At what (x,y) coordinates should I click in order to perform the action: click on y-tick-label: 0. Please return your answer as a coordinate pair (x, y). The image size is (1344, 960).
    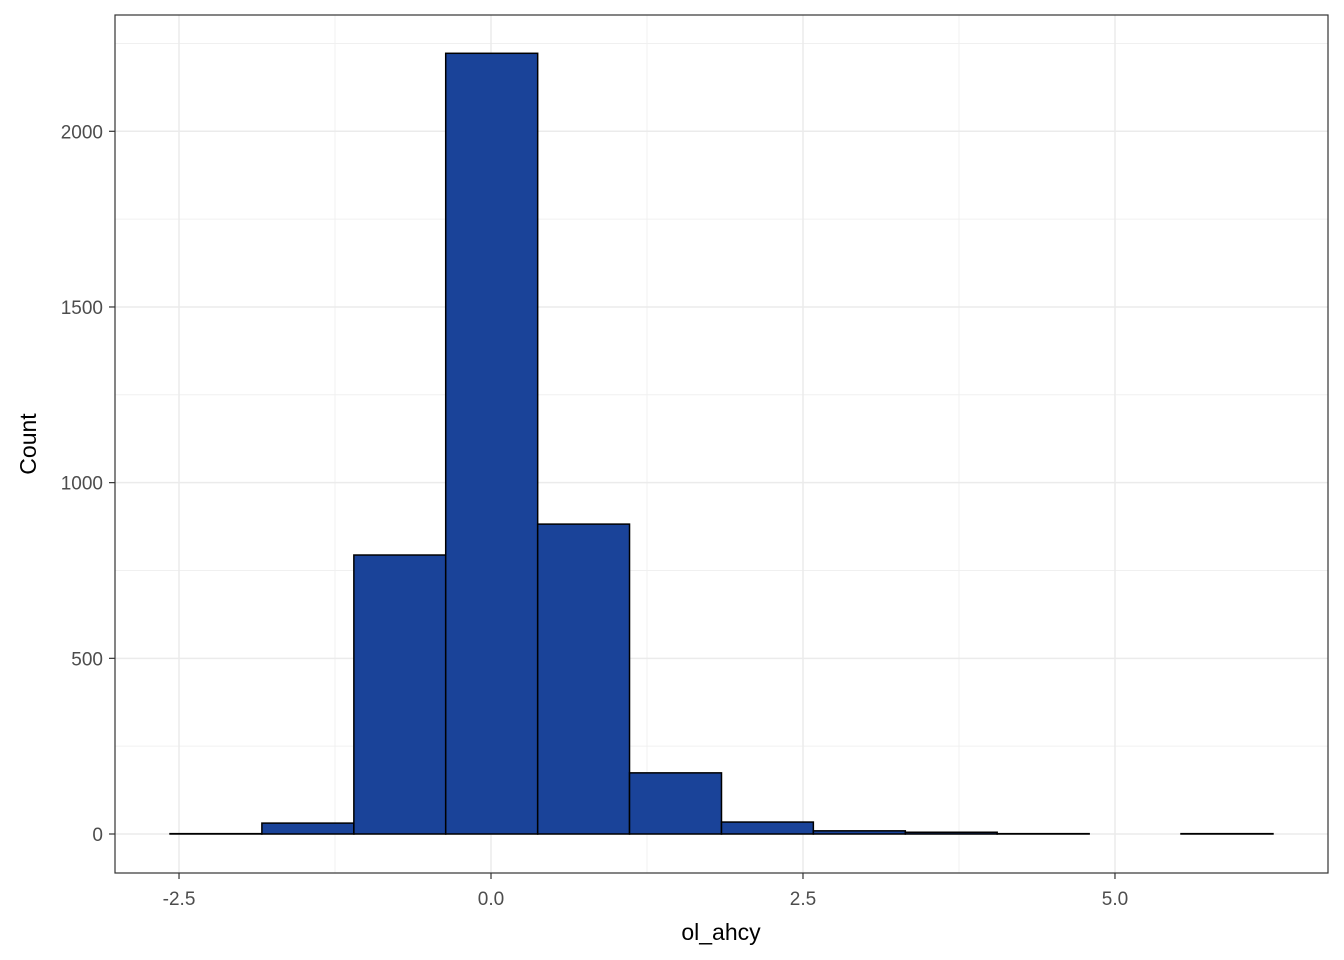
    Looking at the image, I should click on (97, 835).